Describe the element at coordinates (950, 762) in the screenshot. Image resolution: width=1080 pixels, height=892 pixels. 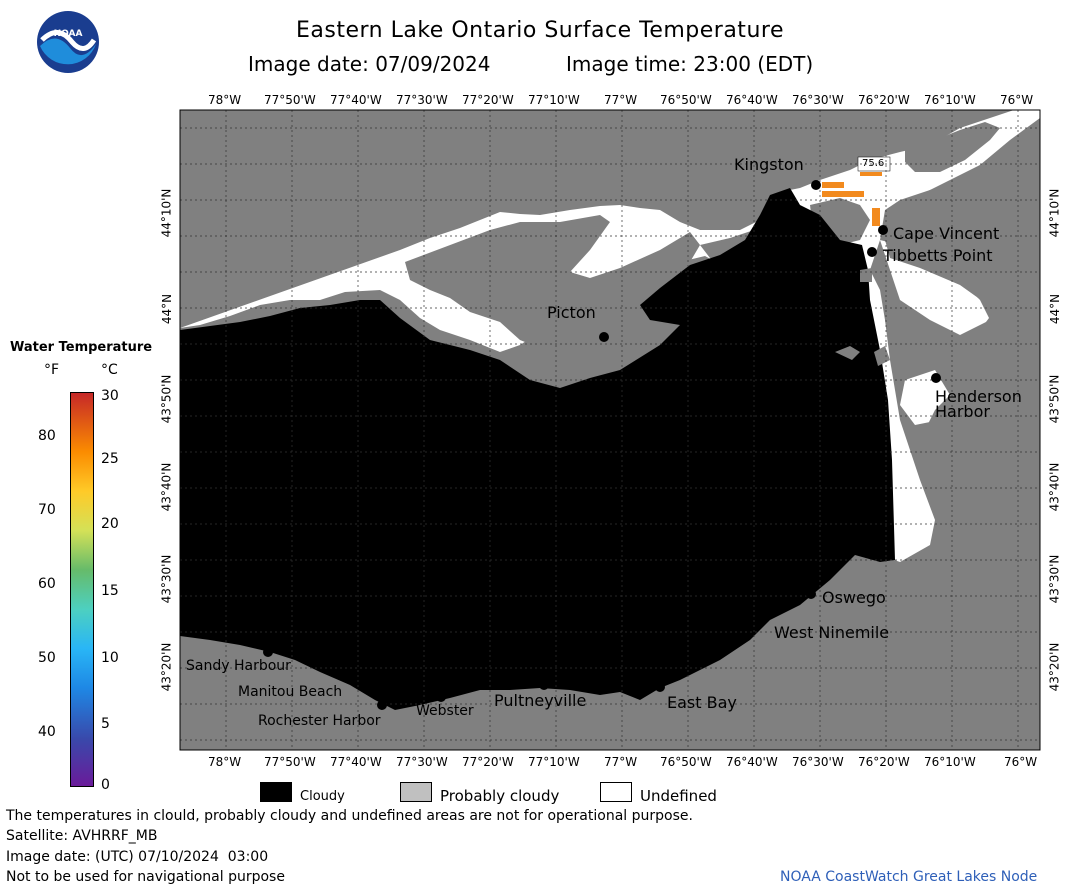
I see `lon-label-bottom: 76°10'W` at that location.